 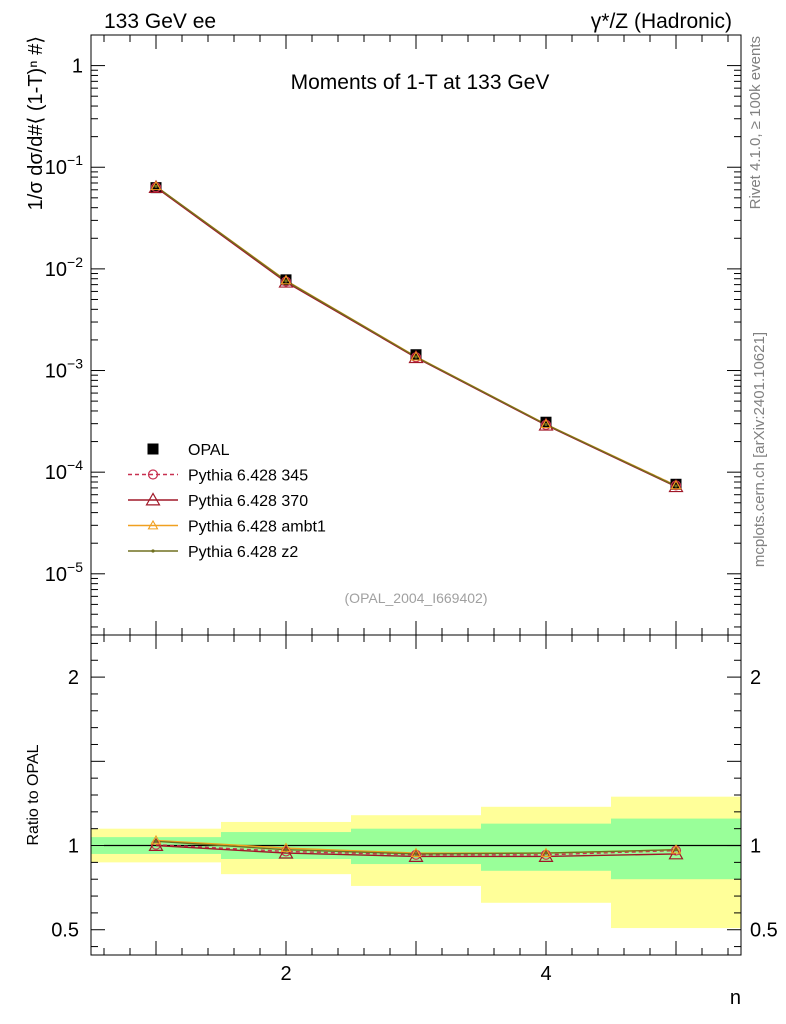 What do you see at coordinates (64, 267) in the screenshot?
I see `main-y-tick-label: 10⁻²` at bounding box center [64, 267].